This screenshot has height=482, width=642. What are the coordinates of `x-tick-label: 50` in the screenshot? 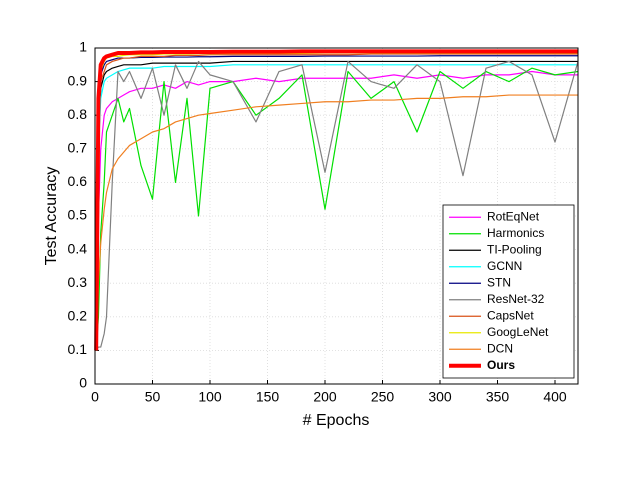 It's located at (153, 397).